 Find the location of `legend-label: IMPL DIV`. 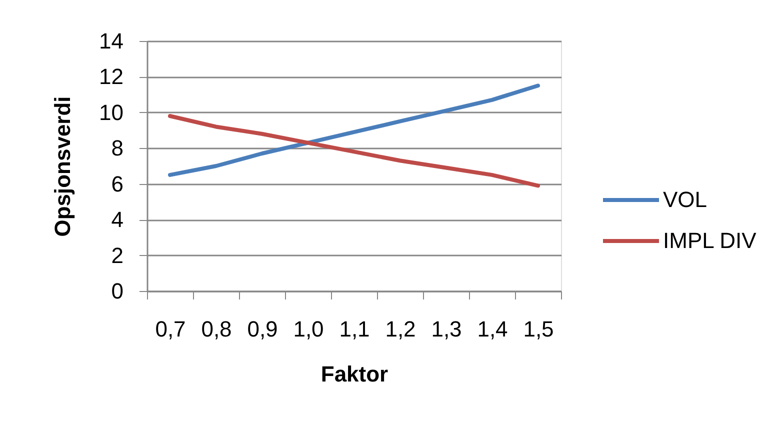

legend-label: IMPL DIV is located at coordinates (710, 240).